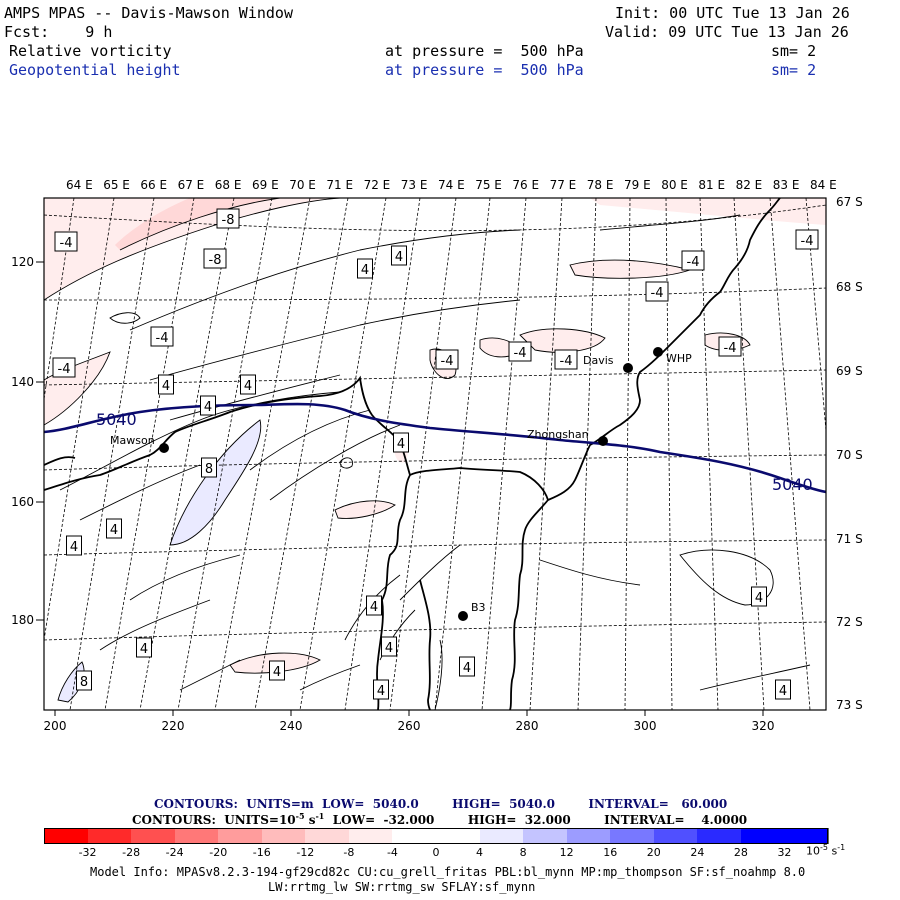 The height and width of the screenshot is (900, 900). What do you see at coordinates (825, 850) in the screenshot?
I see `colorbar-units: 10-5 s-1` at bounding box center [825, 850].